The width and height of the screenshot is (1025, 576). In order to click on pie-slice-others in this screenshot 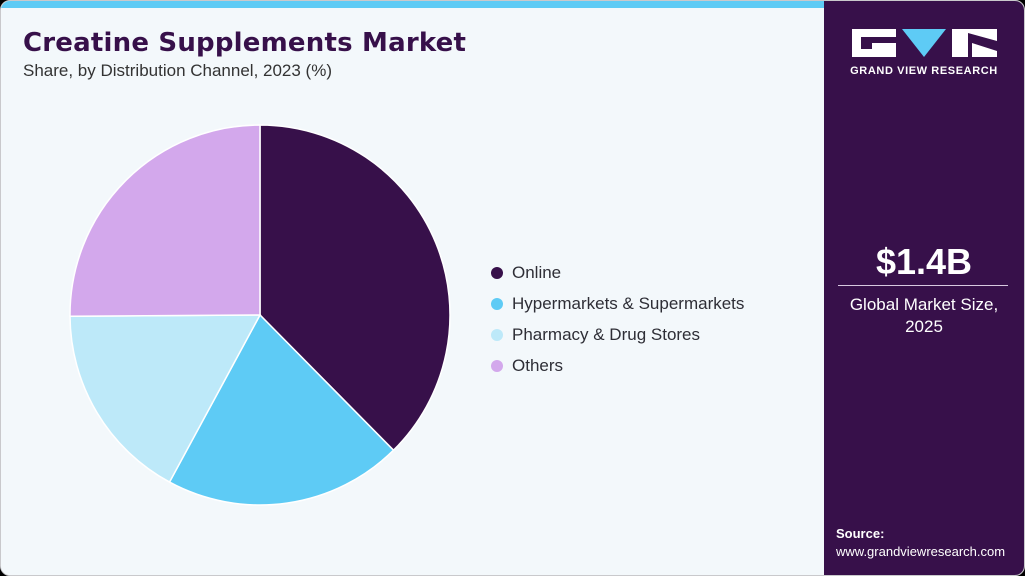, I will do `click(165, 220)`.